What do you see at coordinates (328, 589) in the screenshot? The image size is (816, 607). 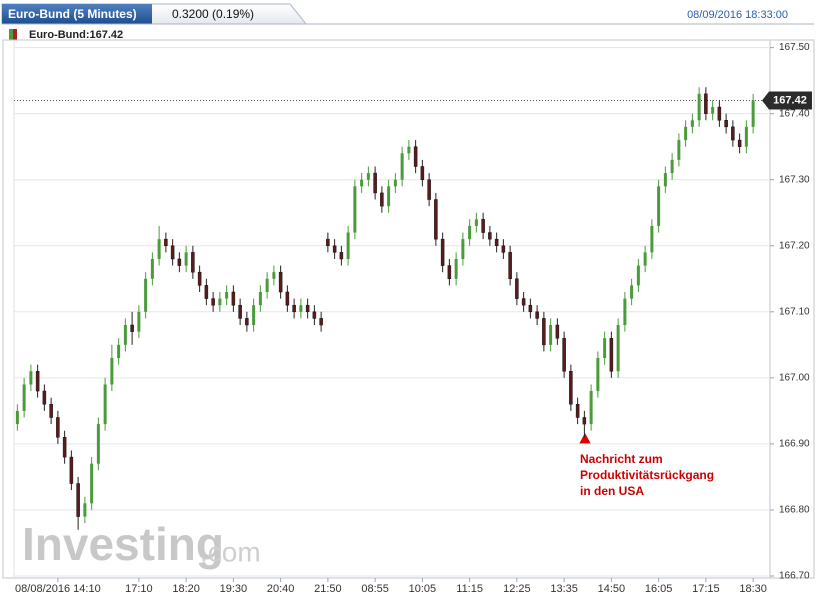 I see `x-tick-label: 21:50` at bounding box center [328, 589].